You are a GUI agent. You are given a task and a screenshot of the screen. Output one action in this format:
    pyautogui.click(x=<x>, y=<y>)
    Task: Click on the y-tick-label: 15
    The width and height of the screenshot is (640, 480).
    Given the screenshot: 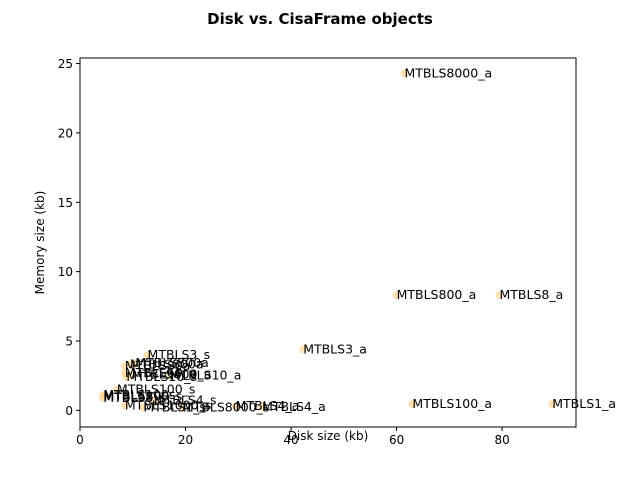 What is the action you would take?
    pyautogui.click(x=65, y=203)
    